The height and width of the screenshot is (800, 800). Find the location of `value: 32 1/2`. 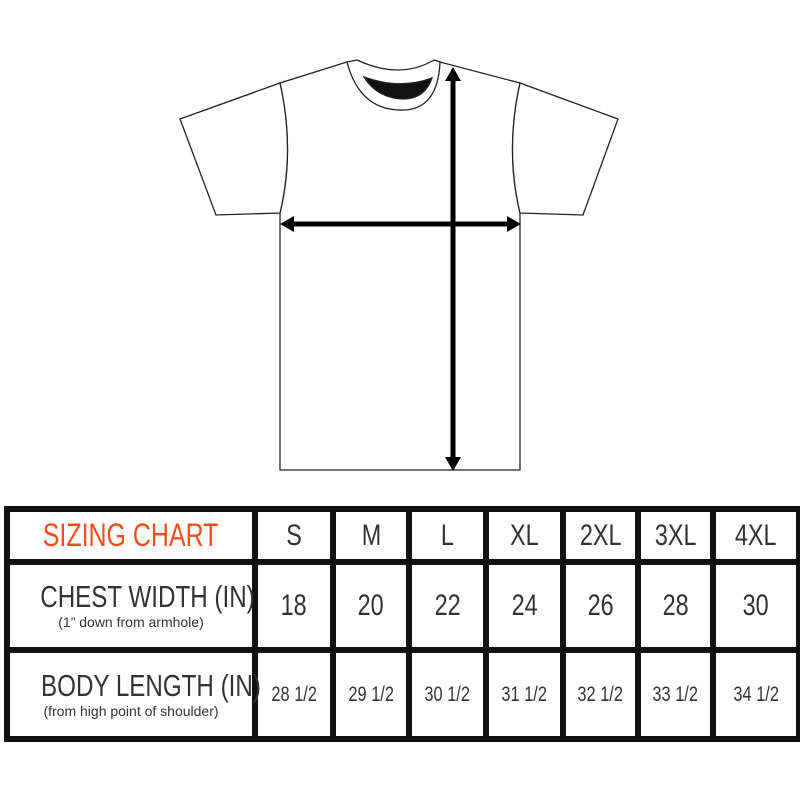

value: 32 1/2 is located at coordinates (600, 694).